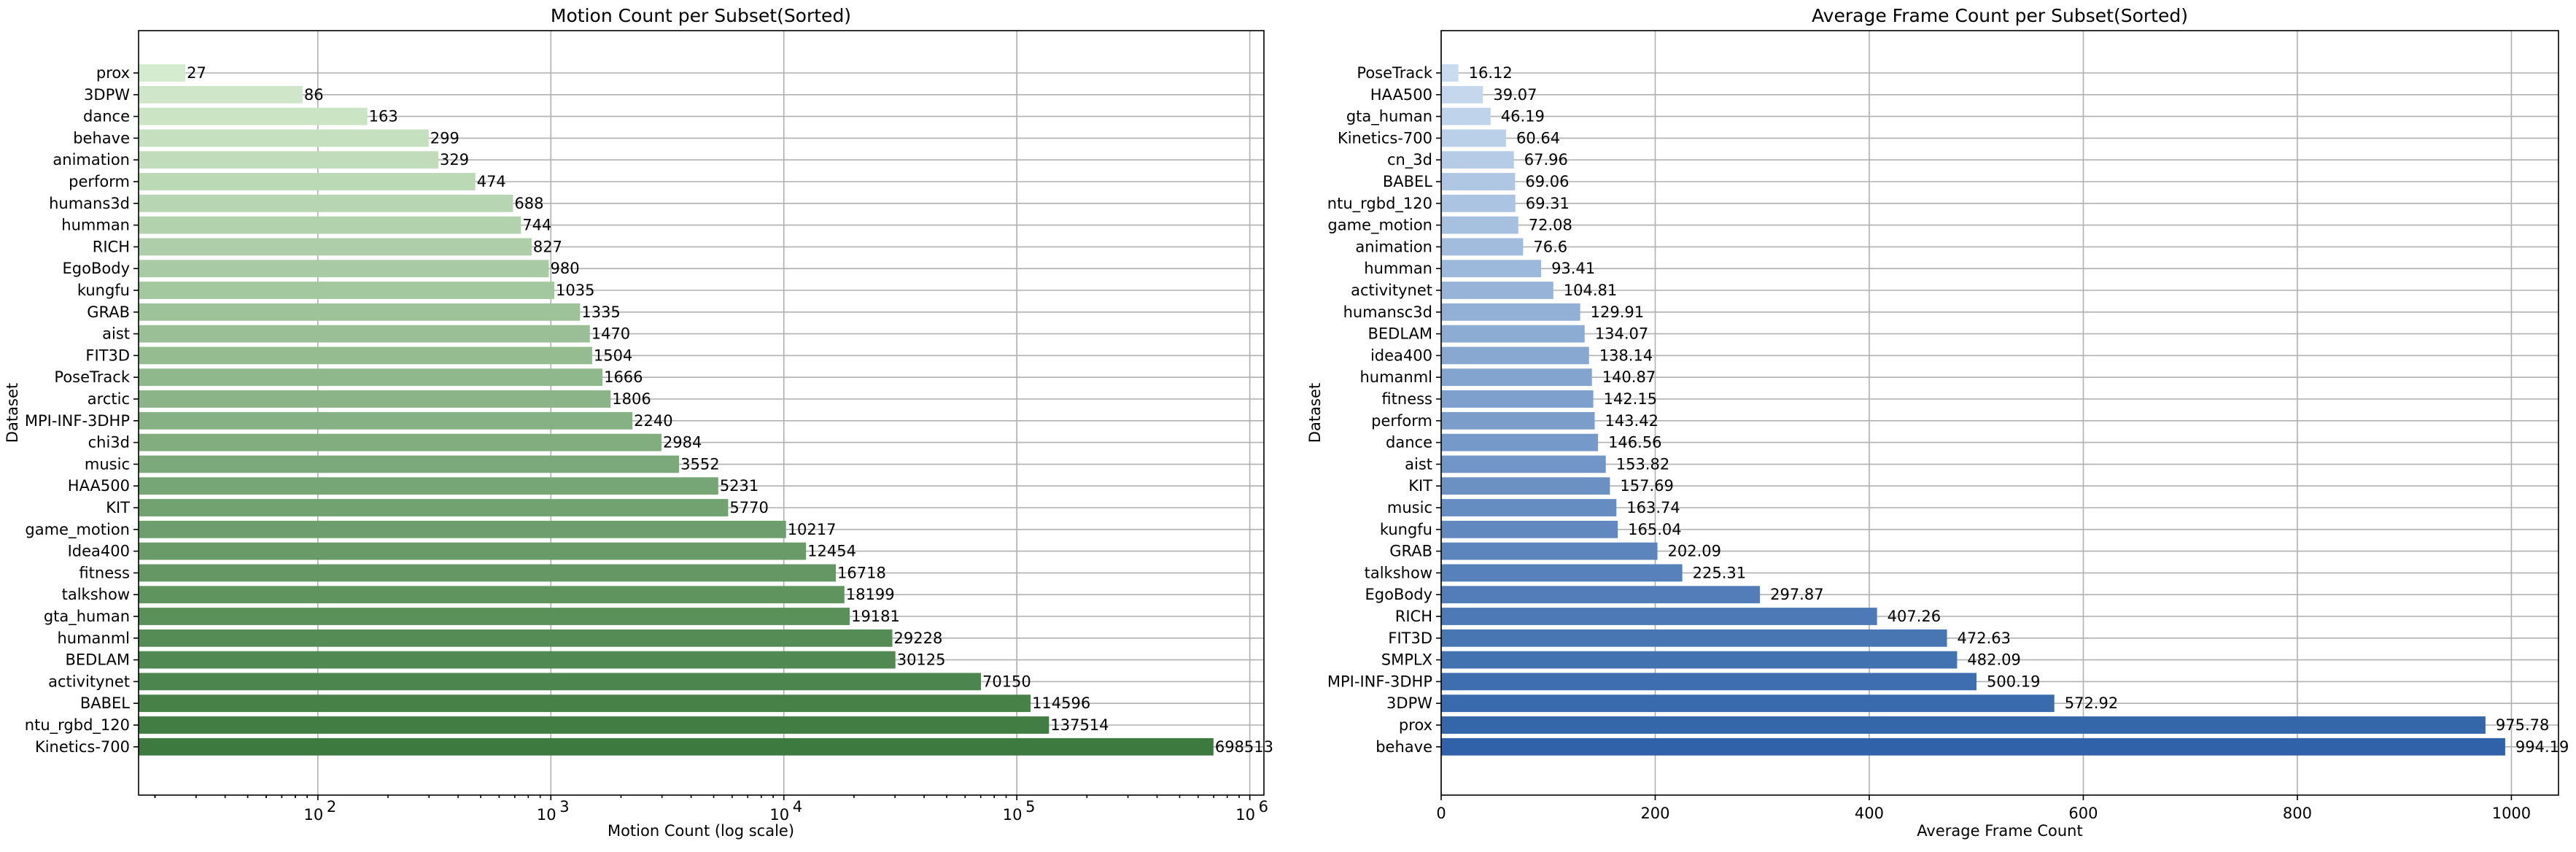  I want to click on data-label: 138.14, so click(1626, 355).